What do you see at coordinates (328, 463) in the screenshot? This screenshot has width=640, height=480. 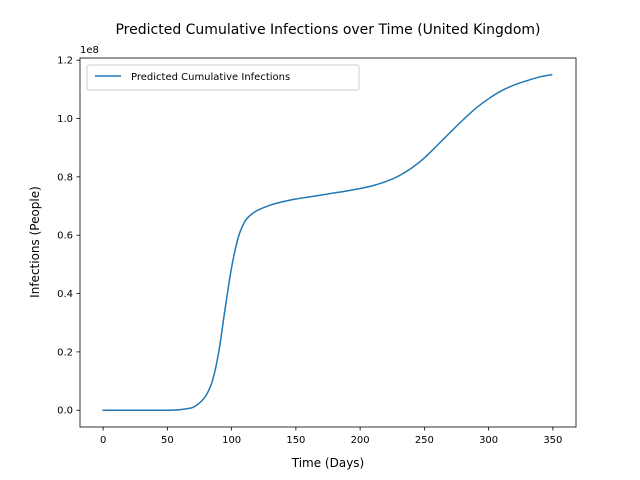 I see `x-axis-label: Time (Days)` at bounding box center [328, 463].